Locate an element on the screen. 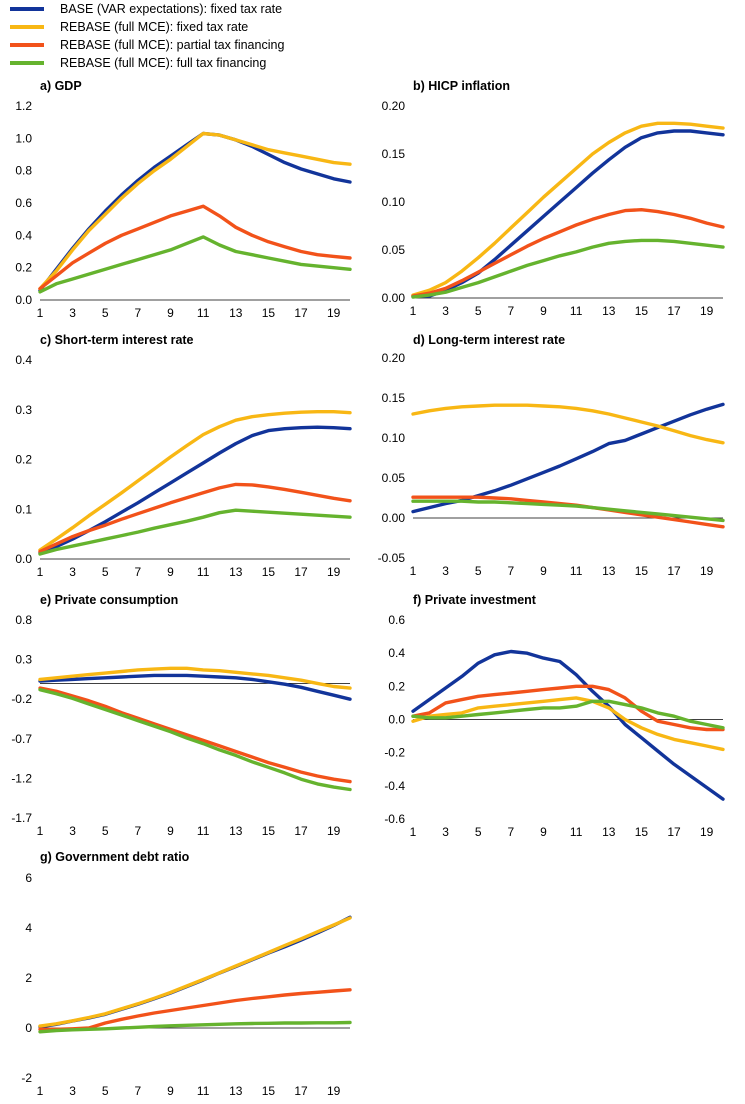 This screenshot has height=1104, width=745. chart-title: e) Private consumption is located at coordinates (109, 600).